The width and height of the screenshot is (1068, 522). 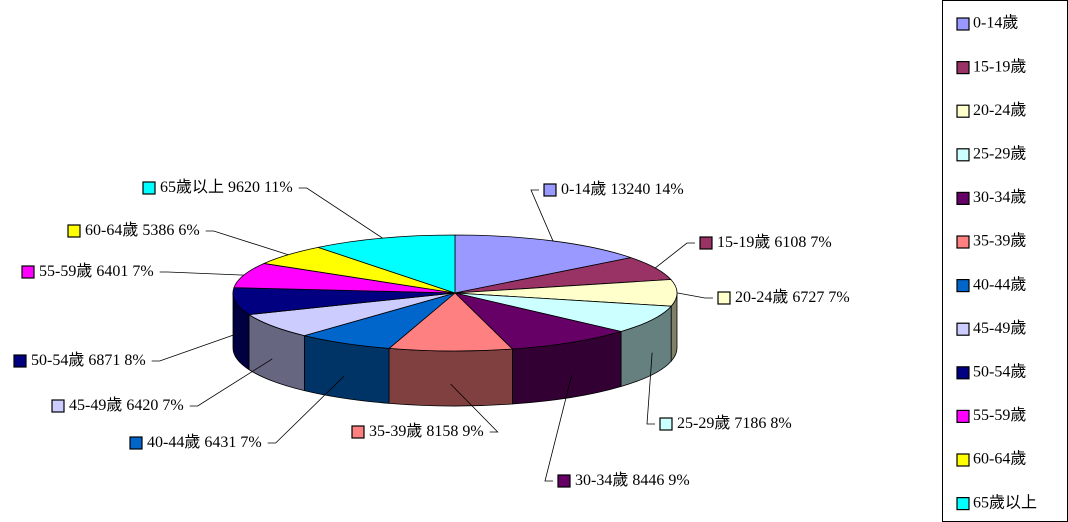 What do you see at coordinates (95, 405) in the screenshot?
I see `label-category: 45-49歲` at bounding box center [95, 405].